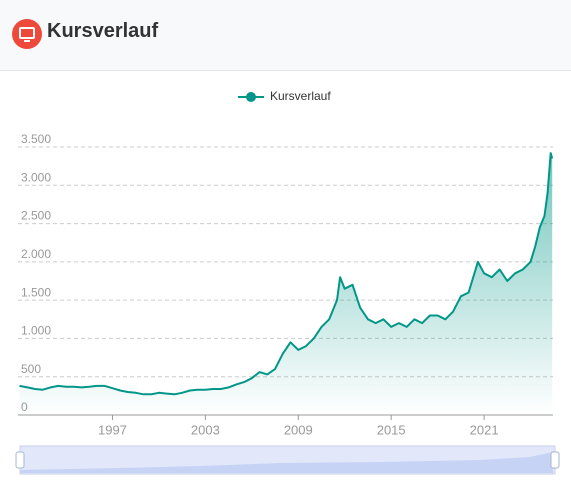 Image resolution: width=571 pixels, height=490 pixels. What do you see at coordinates (112, 429) in the screenshot?
I see `x-tick-label: 1997` at bounding box center [112, 429].